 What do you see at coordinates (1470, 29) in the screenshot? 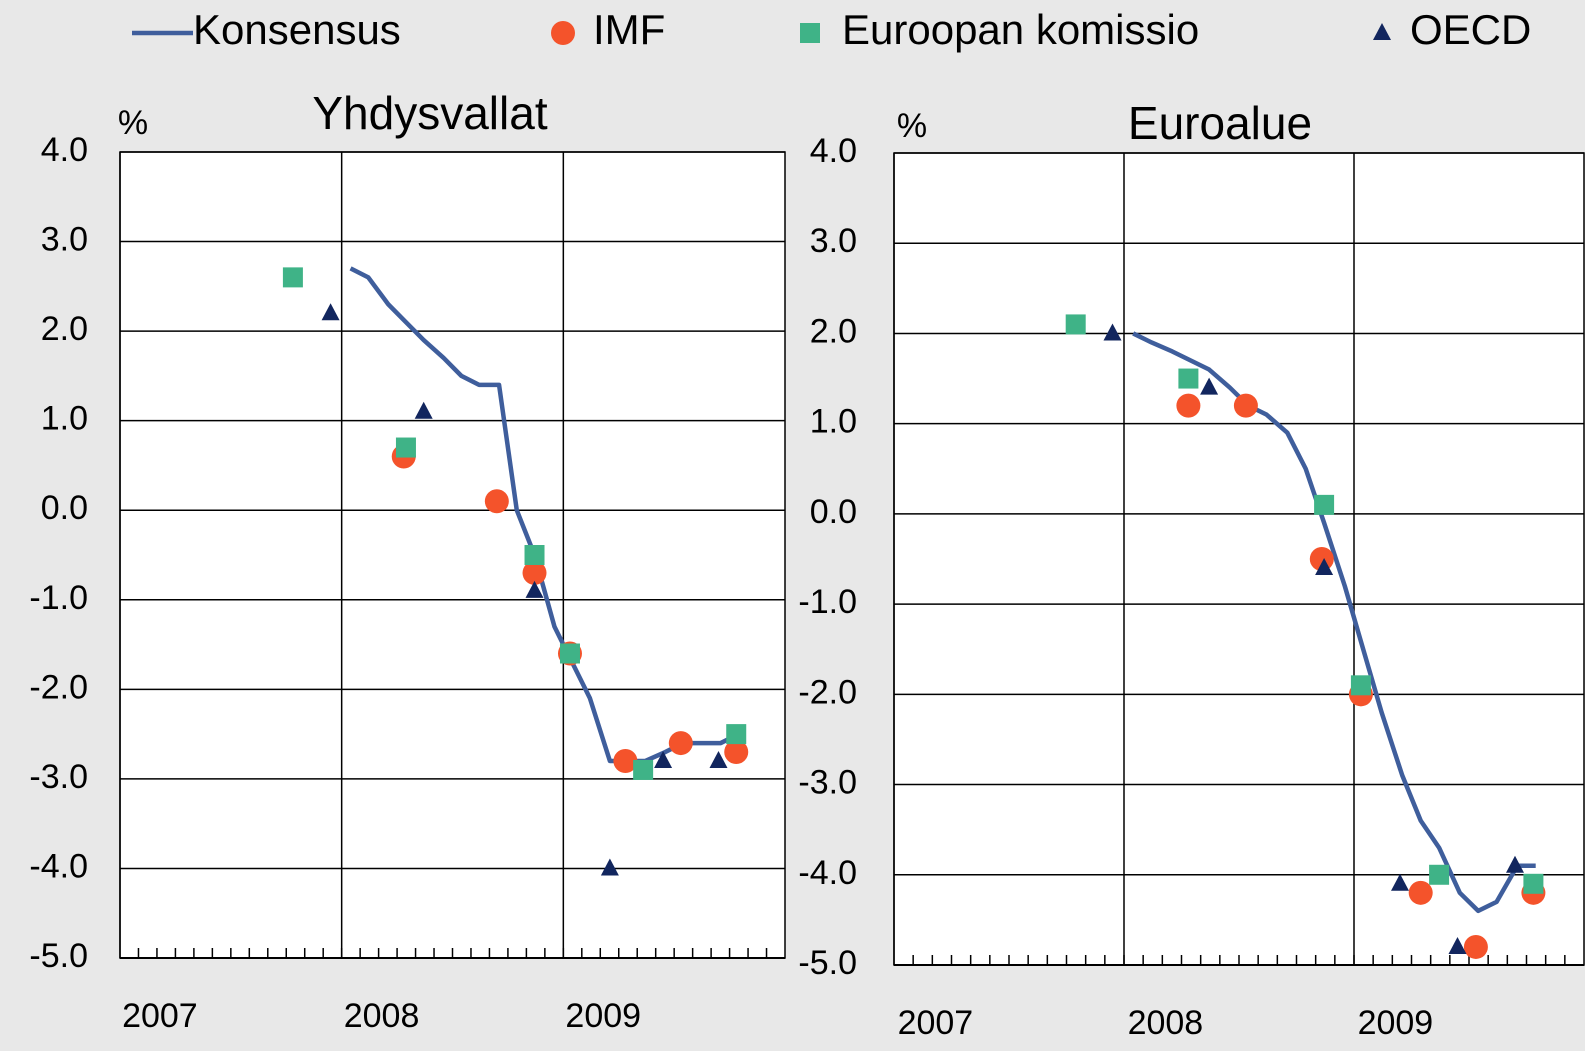
I see `legend-label: OECD` at bounding box center [1470, 29].